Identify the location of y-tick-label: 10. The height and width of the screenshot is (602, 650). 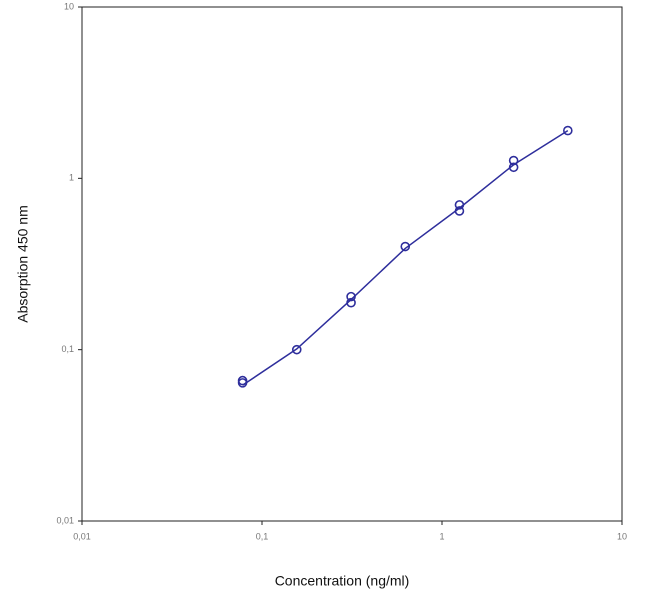
(69, 6).